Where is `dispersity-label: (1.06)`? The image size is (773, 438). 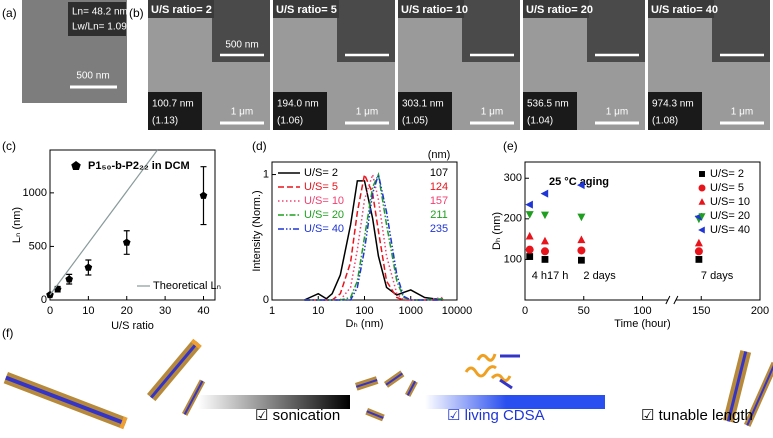
dispersity-label: (1.06) is located at coordinates (290, 121).